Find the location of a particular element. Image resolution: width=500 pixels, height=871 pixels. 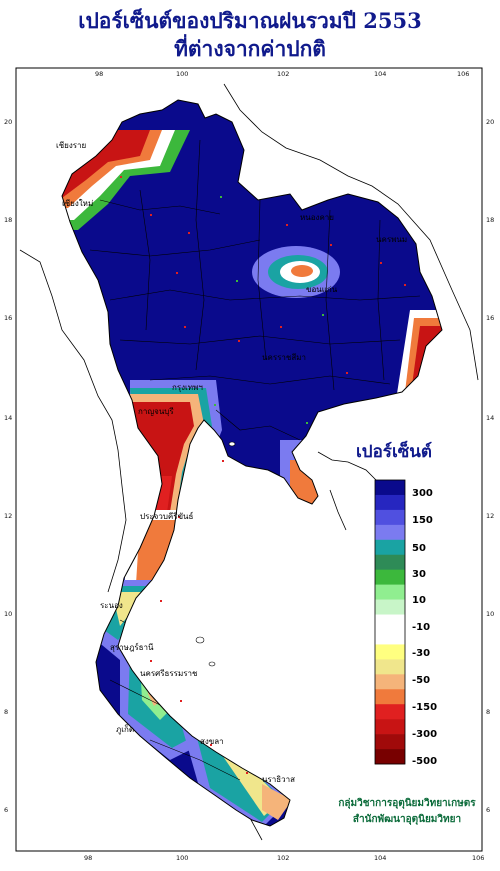

legend-label: 50 is located at coordinates (419, 548).